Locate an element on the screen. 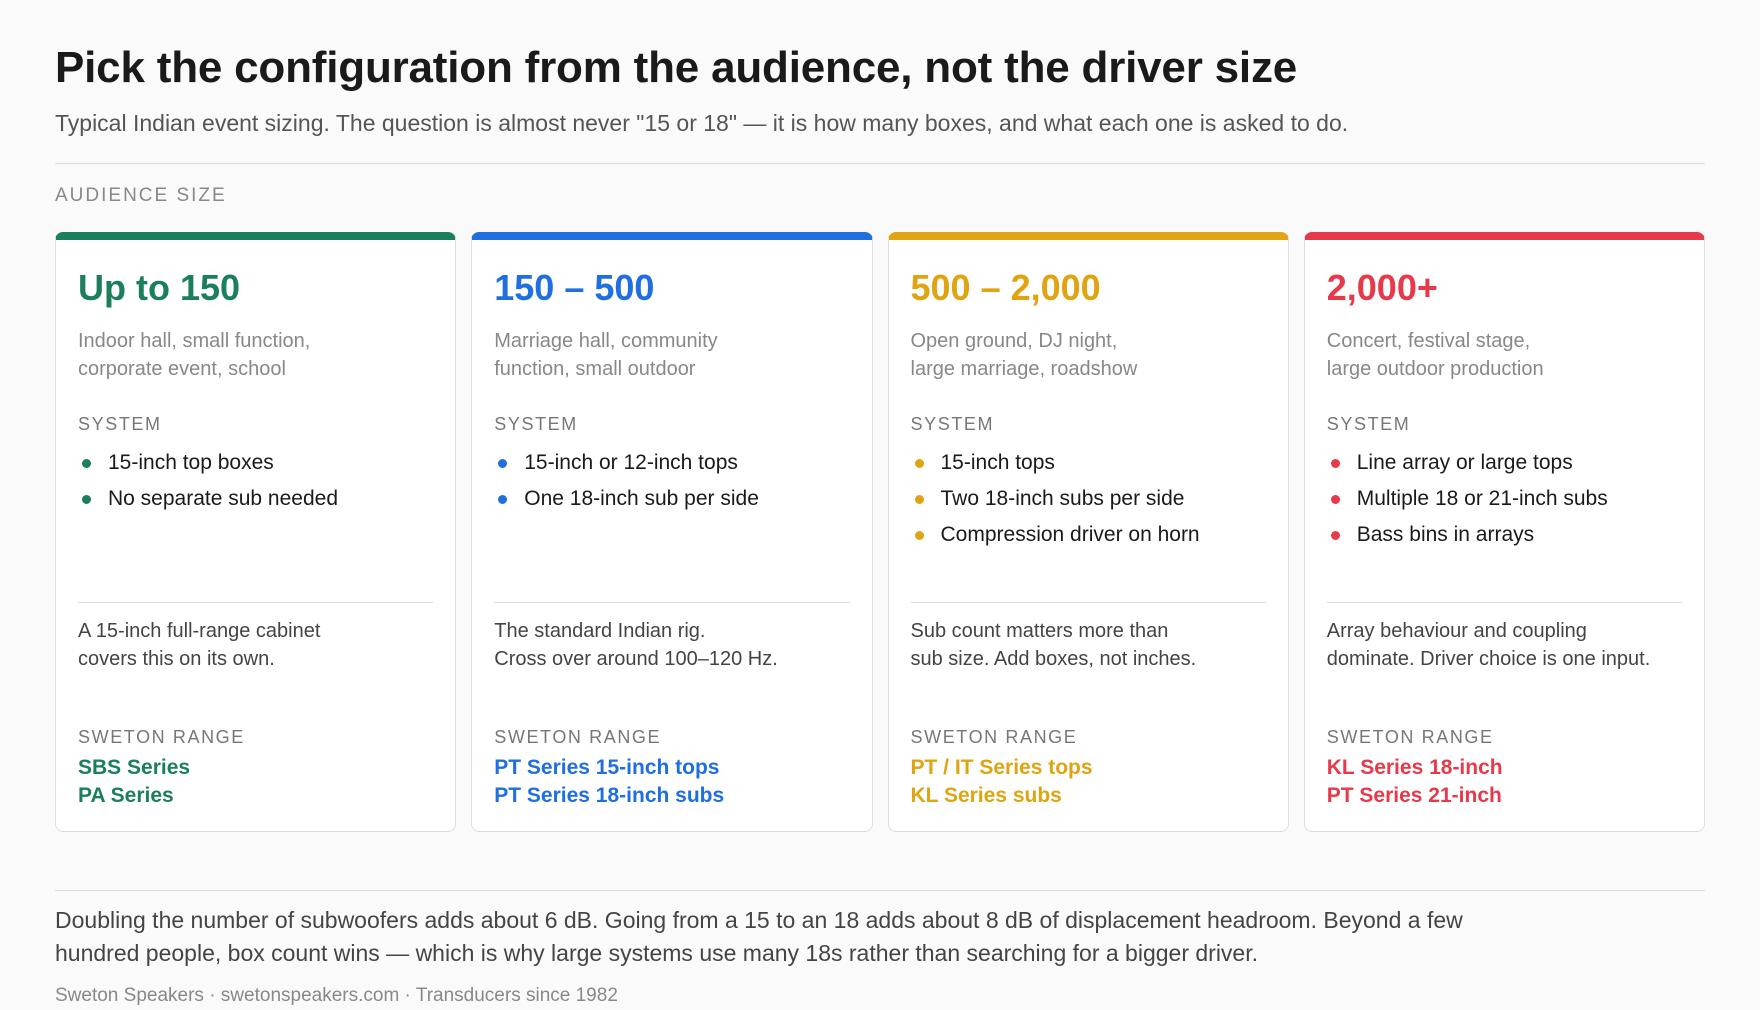  system-item-text: 15-inch or 12-inch tops is located at coordinates (631, 462).